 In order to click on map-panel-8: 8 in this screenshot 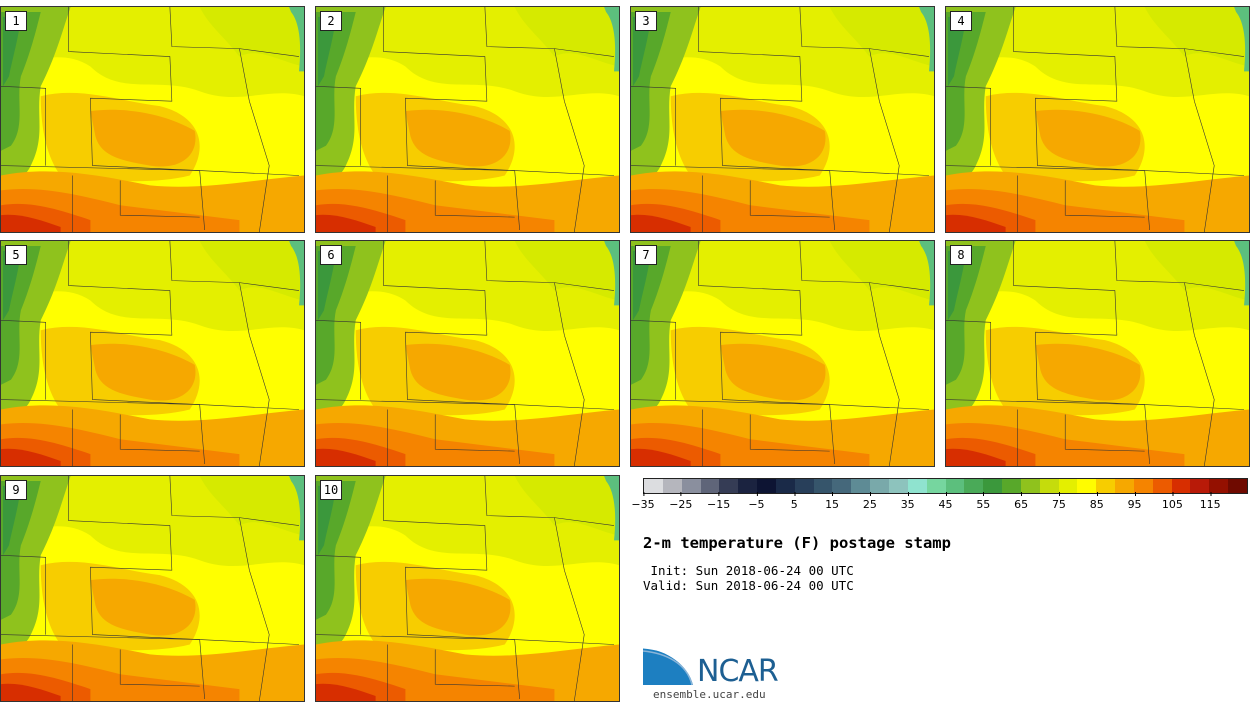, I will do `click(1097, 353)`.